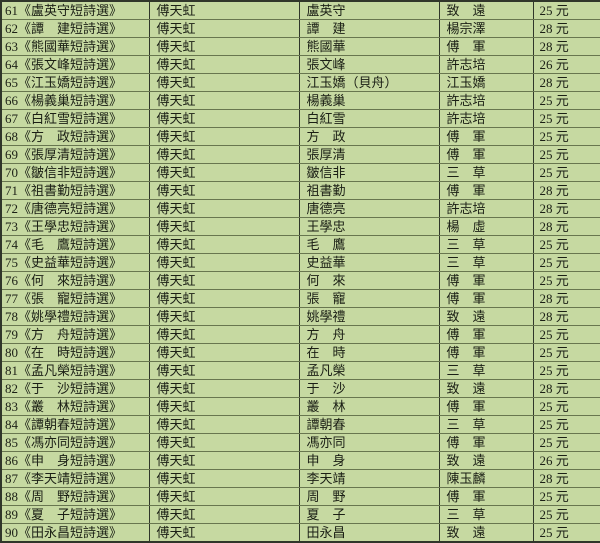 The width and height of the screenshot is (600, 543). I want to click on cell-number-title: 80《在 時短詩選》, so click(75, 352).